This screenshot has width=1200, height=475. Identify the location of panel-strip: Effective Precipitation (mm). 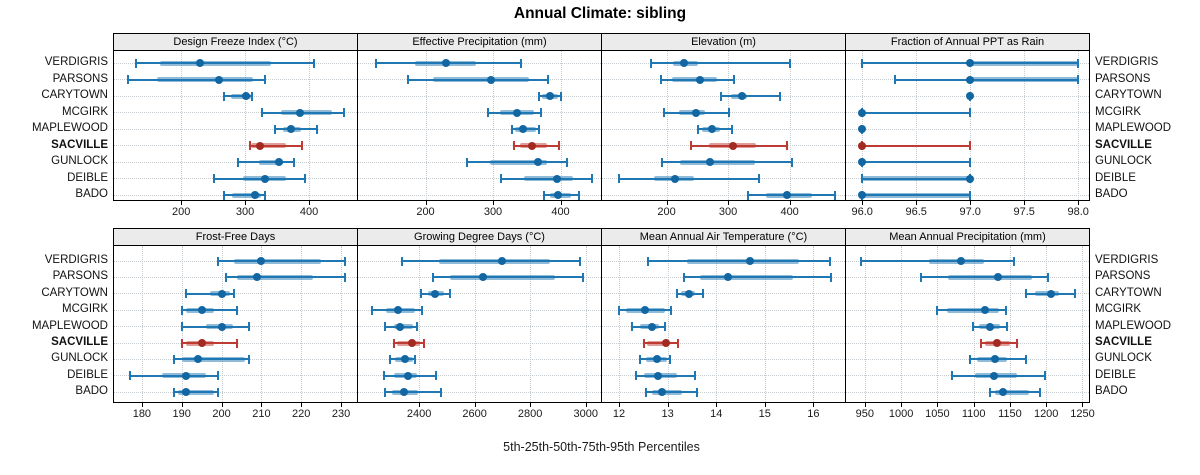
(479, 42).